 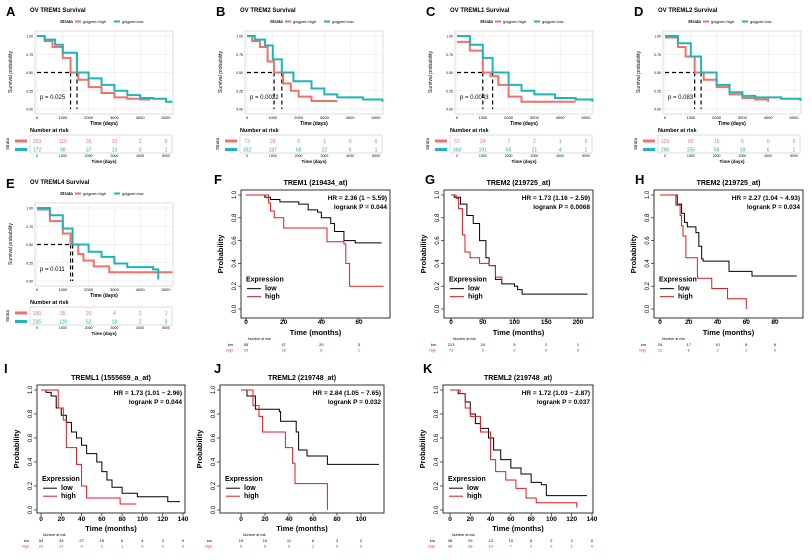 What do you see at coordinates (451, 344) in the screenshot?
I see `risk-count: 213` at bounding box center [451, 344].